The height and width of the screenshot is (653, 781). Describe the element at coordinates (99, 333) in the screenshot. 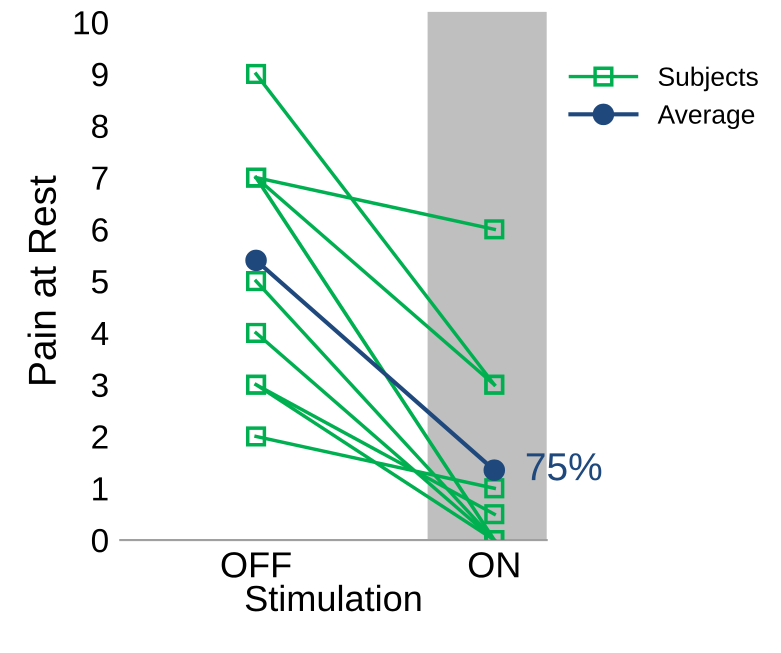

I see `y-tick-label: 4` at that location.